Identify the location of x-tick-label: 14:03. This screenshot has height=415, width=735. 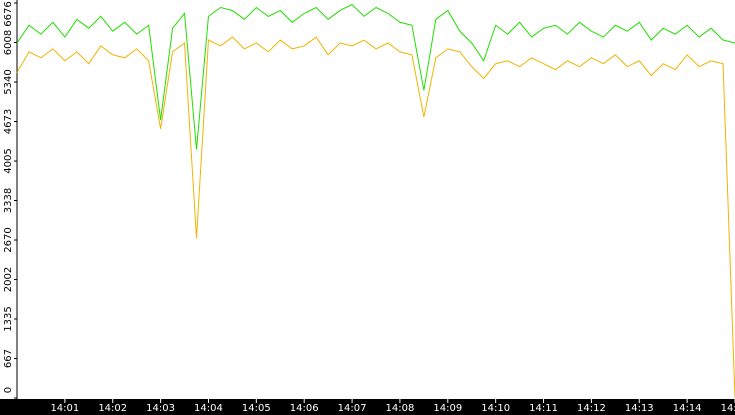
(160, 408).